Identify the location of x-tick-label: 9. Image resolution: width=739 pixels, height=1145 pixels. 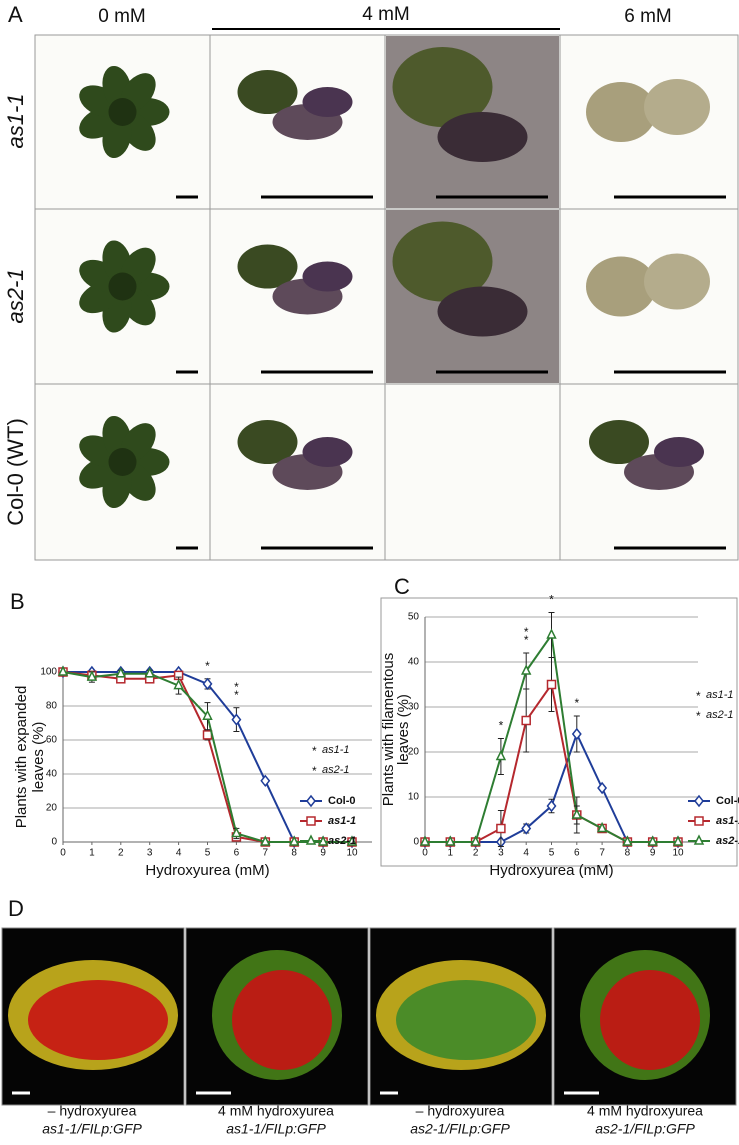
(653, 853).